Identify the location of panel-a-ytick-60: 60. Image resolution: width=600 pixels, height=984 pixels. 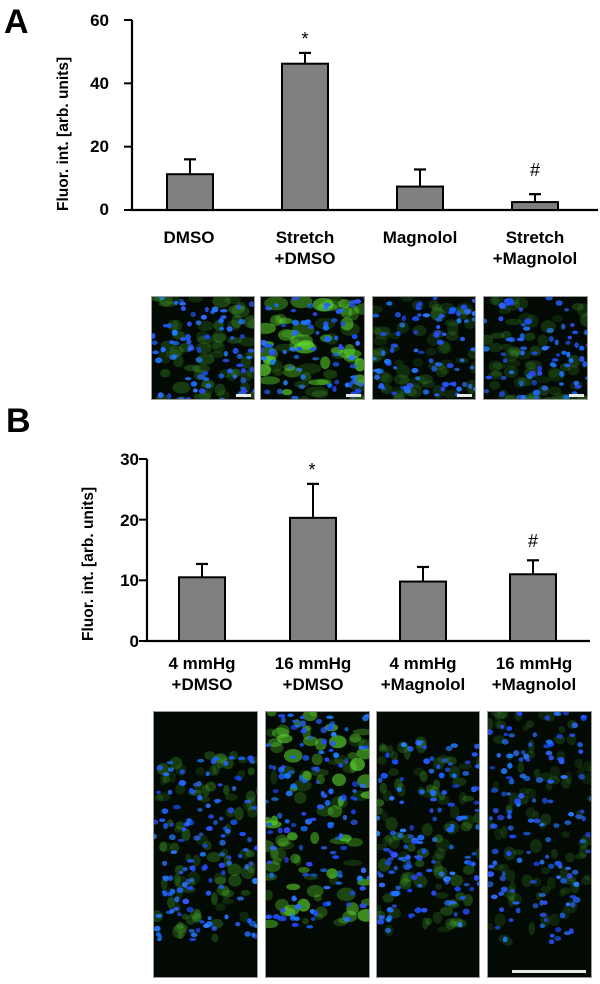
(99, 20).